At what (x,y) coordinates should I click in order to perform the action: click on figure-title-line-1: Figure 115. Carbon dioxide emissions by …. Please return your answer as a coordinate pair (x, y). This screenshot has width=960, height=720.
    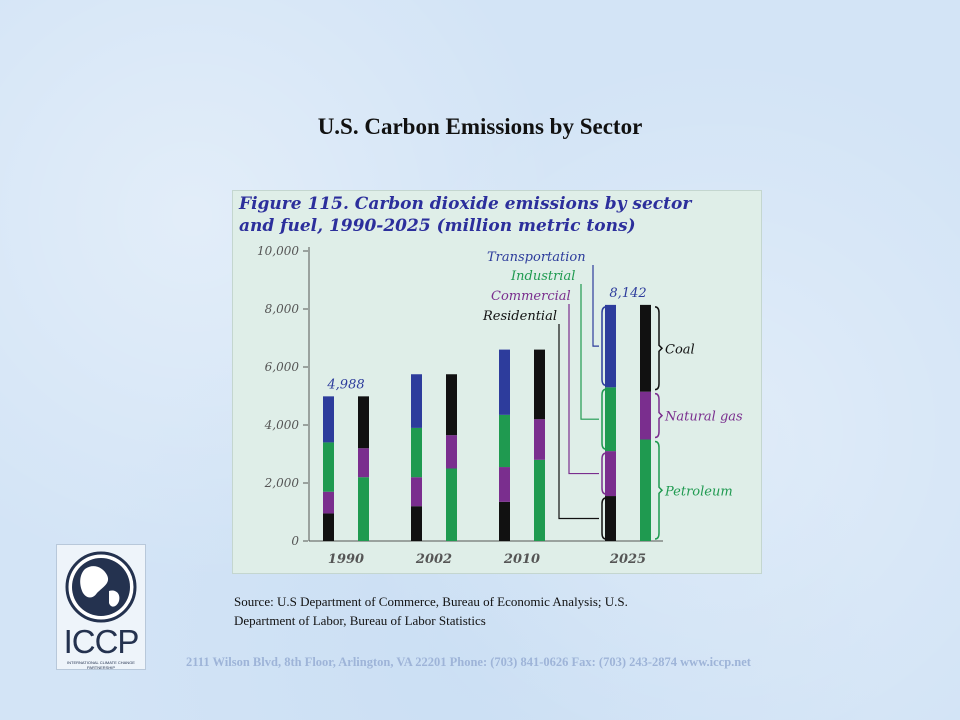
    Looking at the image, I should click on (465, 204).